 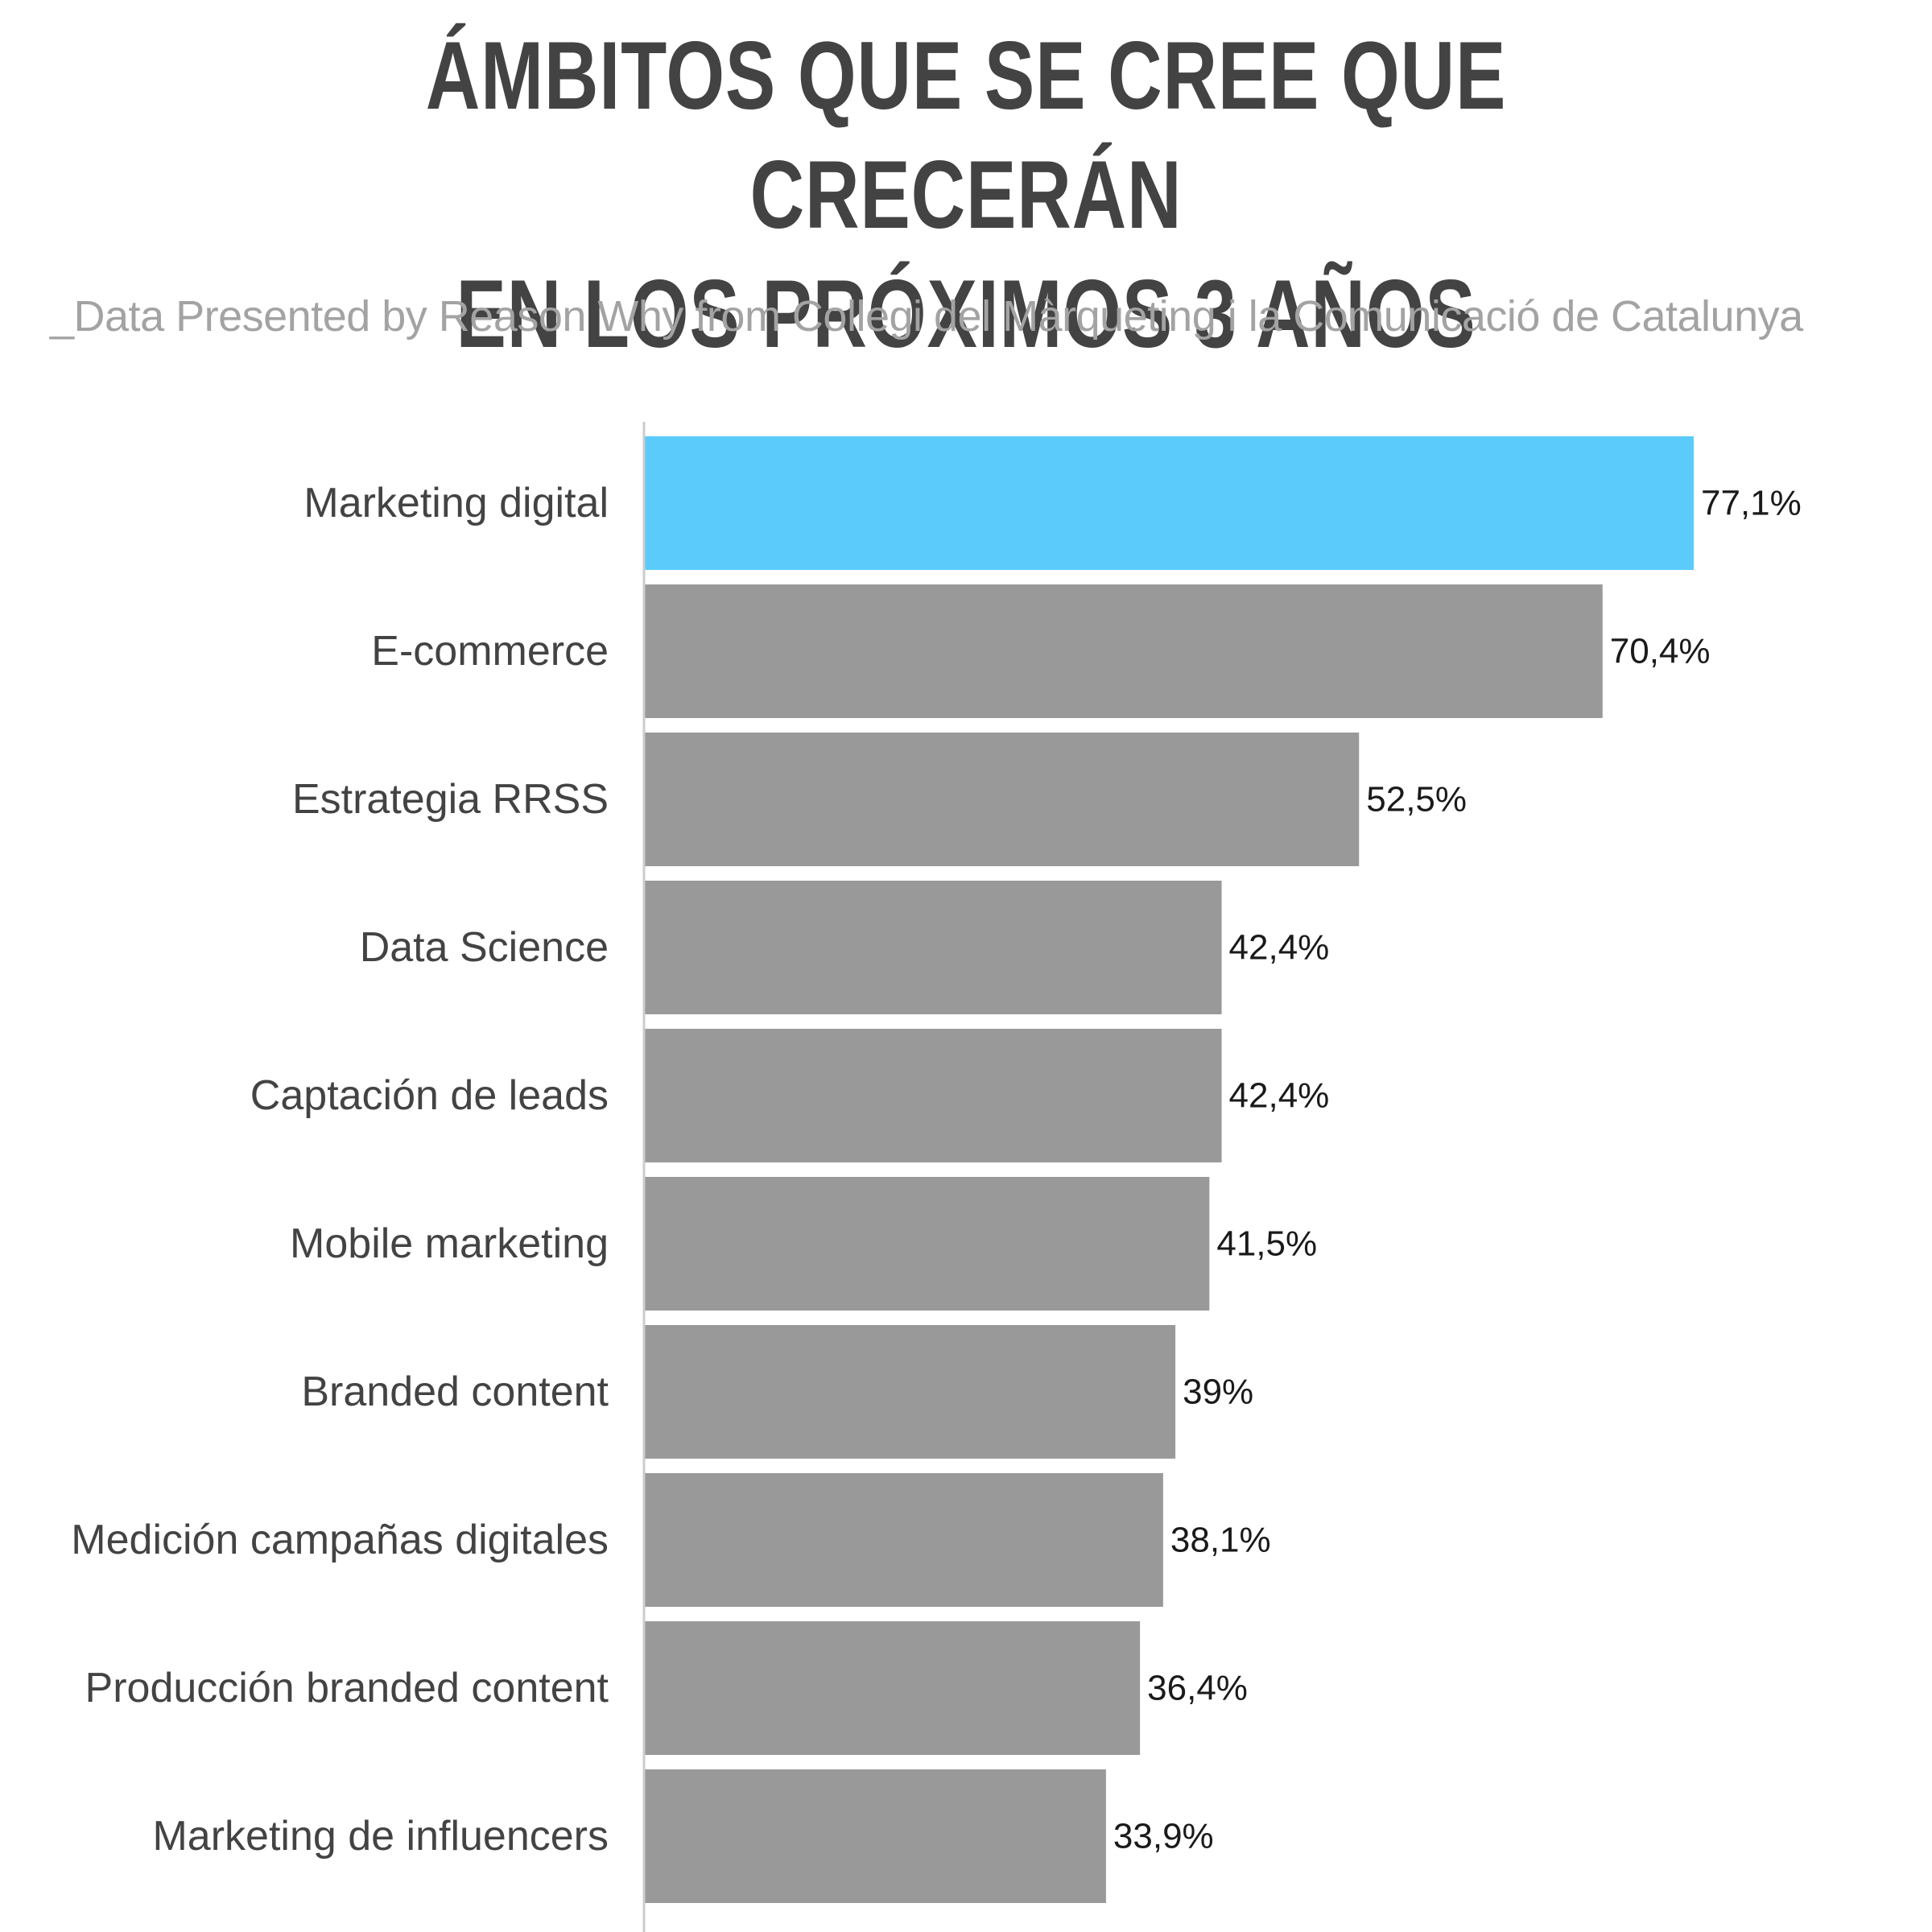 What do you see at coordinates (1751, 504) in the screenshot?
I see `value-label-1: 77,1%` at bounding box center [1751, 504].